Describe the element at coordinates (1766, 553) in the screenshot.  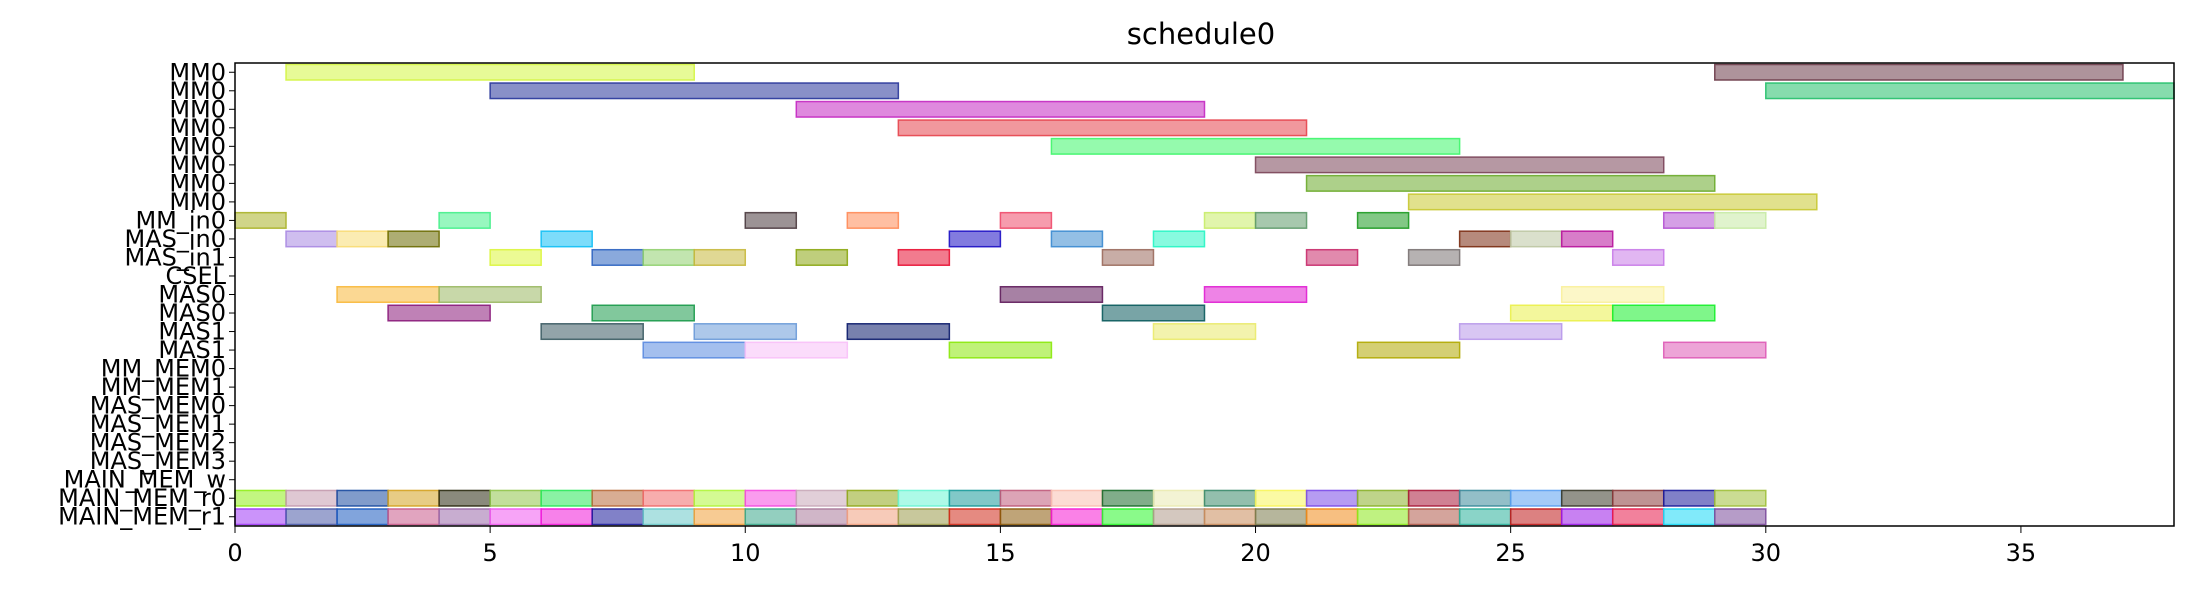
I see `x-tick-label: 30` at that location.